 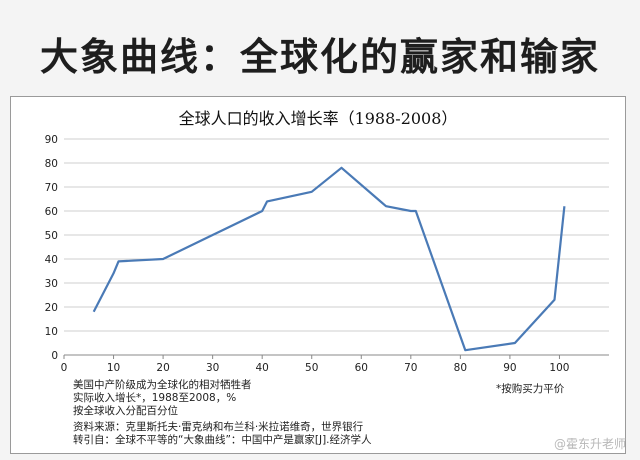 What do you see at coordinates (162, 385) in the screenshot?
I see `note-line-1: 美国中产阶级成为全球化的相对牺牲者` at bounding box center [162, 385].